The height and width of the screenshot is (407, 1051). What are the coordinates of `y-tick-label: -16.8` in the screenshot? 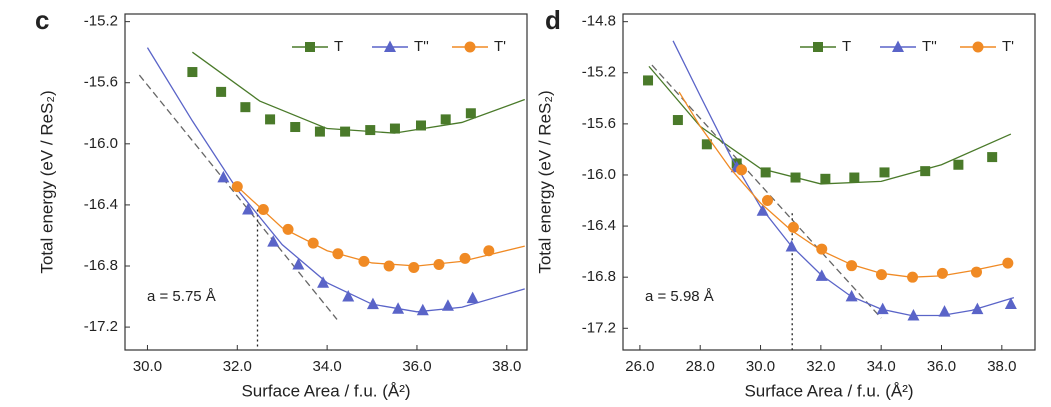 It's located at (599, 276).